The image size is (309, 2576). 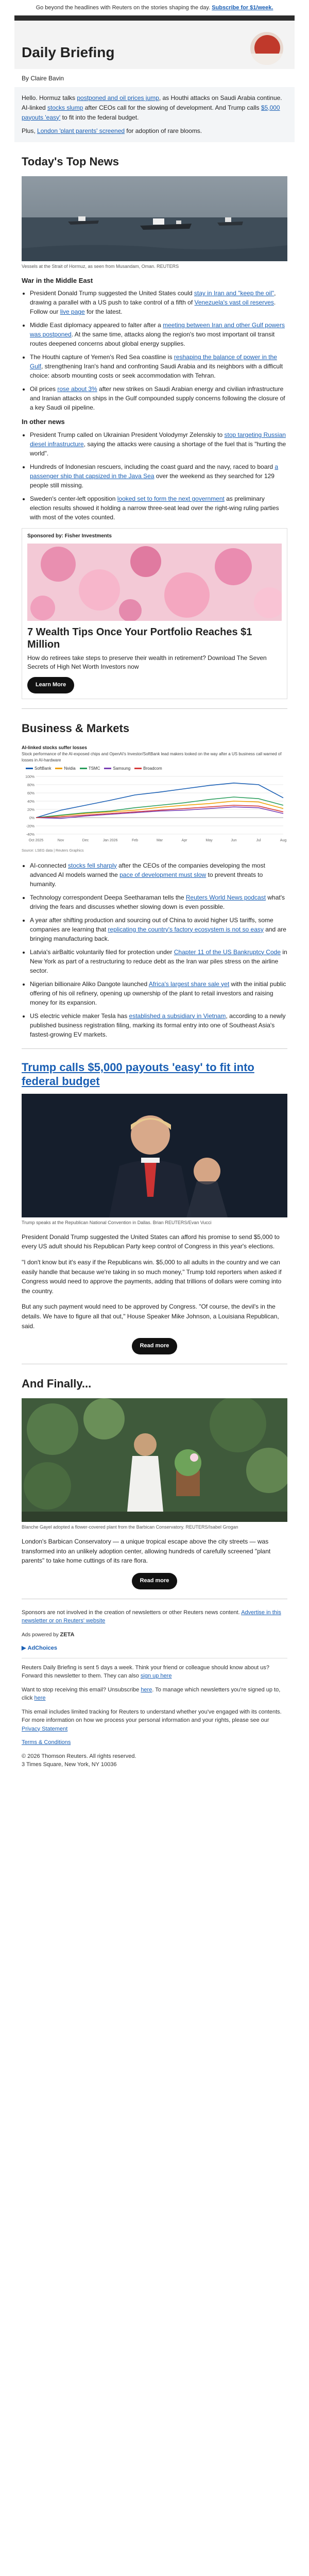 I want to click on chart-x-tick-label: Dec, so click(x=85, y=840).